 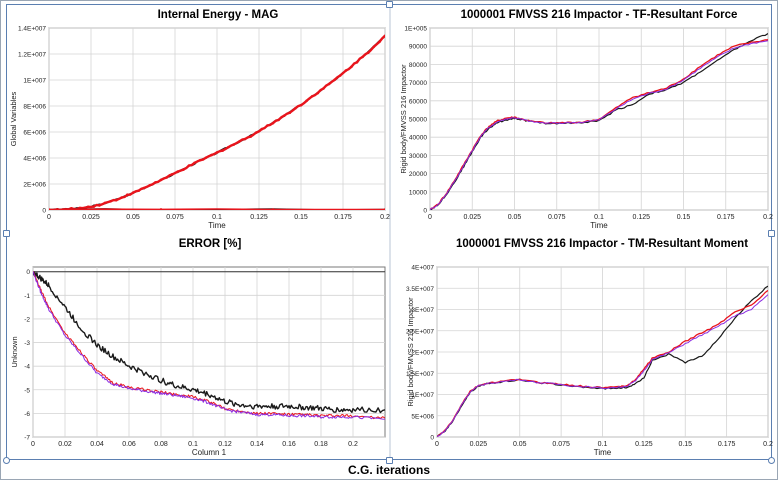 What do you see at coordinates (420, 289) in the screenshot?
I see `y-tick-label: 3.5E+007` at bounding box center [420, 289].